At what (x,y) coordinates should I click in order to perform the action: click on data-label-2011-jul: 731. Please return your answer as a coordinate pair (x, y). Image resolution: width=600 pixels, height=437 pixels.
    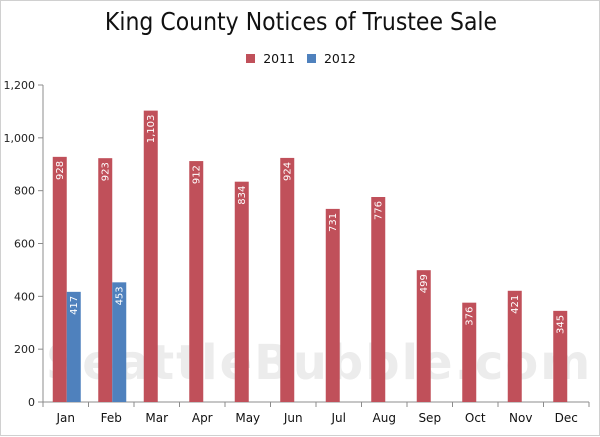
    Looking at the image, I should click on (333, 222).